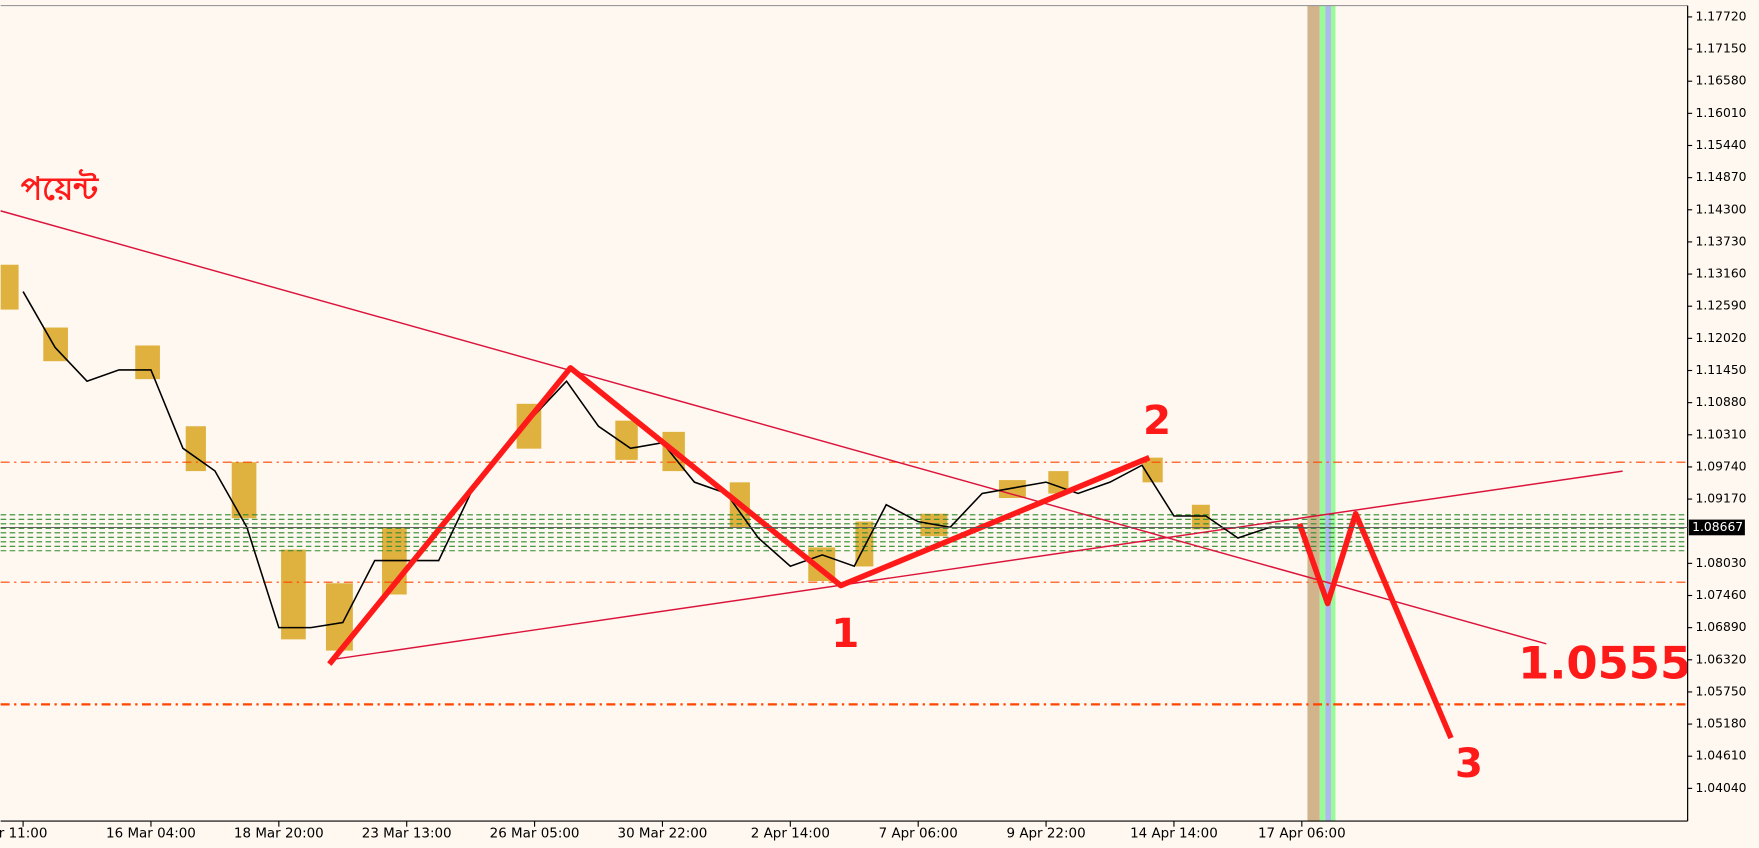 The width and height of the screenshot is (1759, 848). Describe the element at coordinates (1721, 306) in the screenshot. I see `y-tick-label: 1.12590` at that location.